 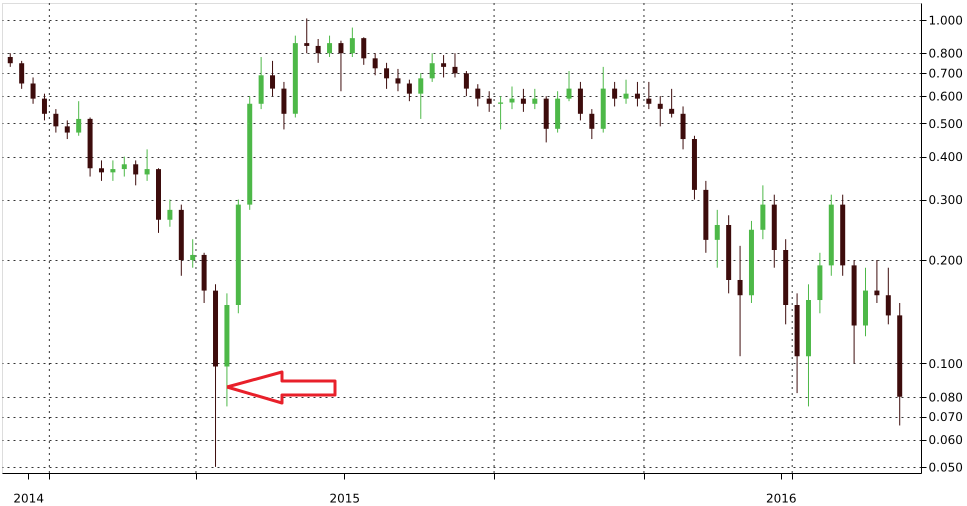 What do you see at coordinates (344, 499) in the screenshot?
I see `x-tick-label: 2015` at bounding box center [344, 499].